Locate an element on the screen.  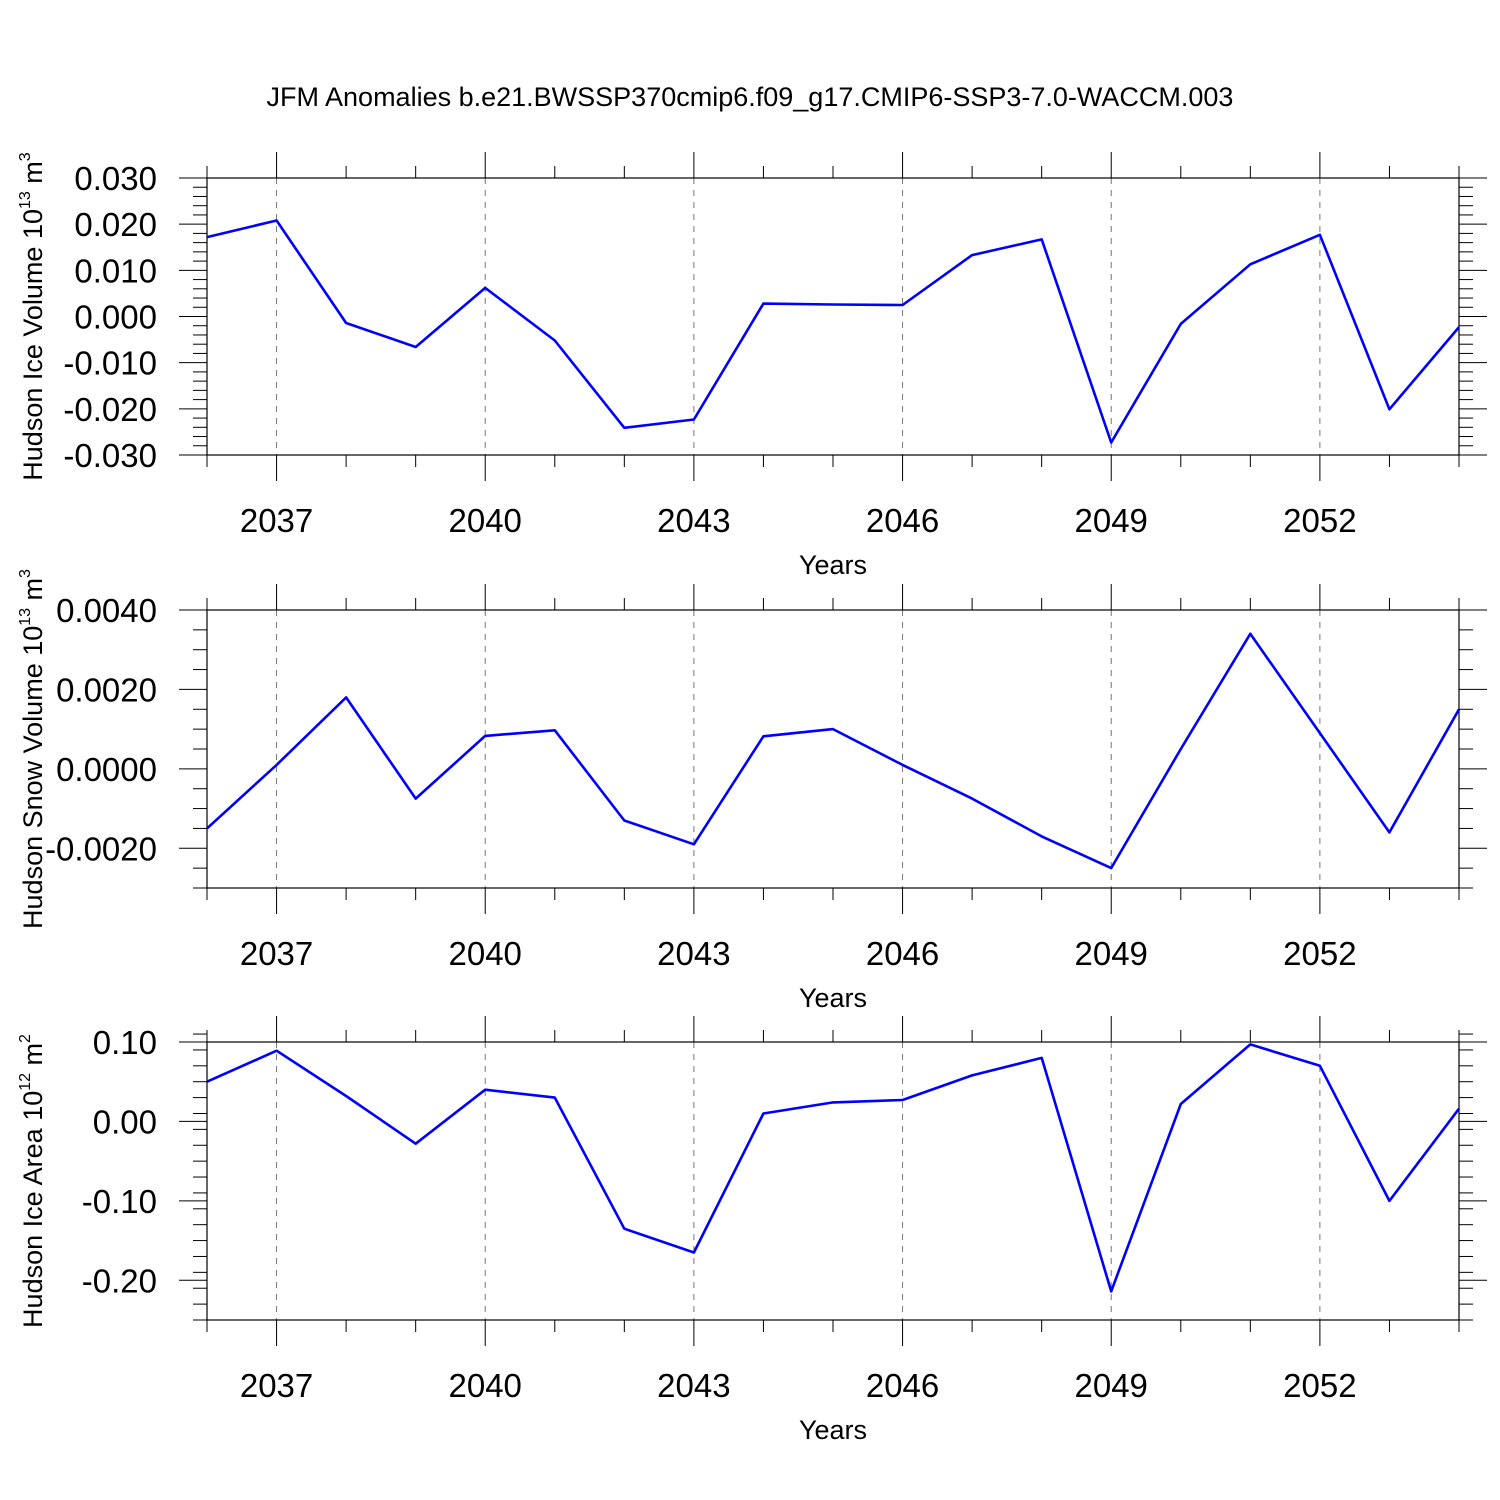
y-tick-label: -0.0020 is located at coordinates (101, 848).